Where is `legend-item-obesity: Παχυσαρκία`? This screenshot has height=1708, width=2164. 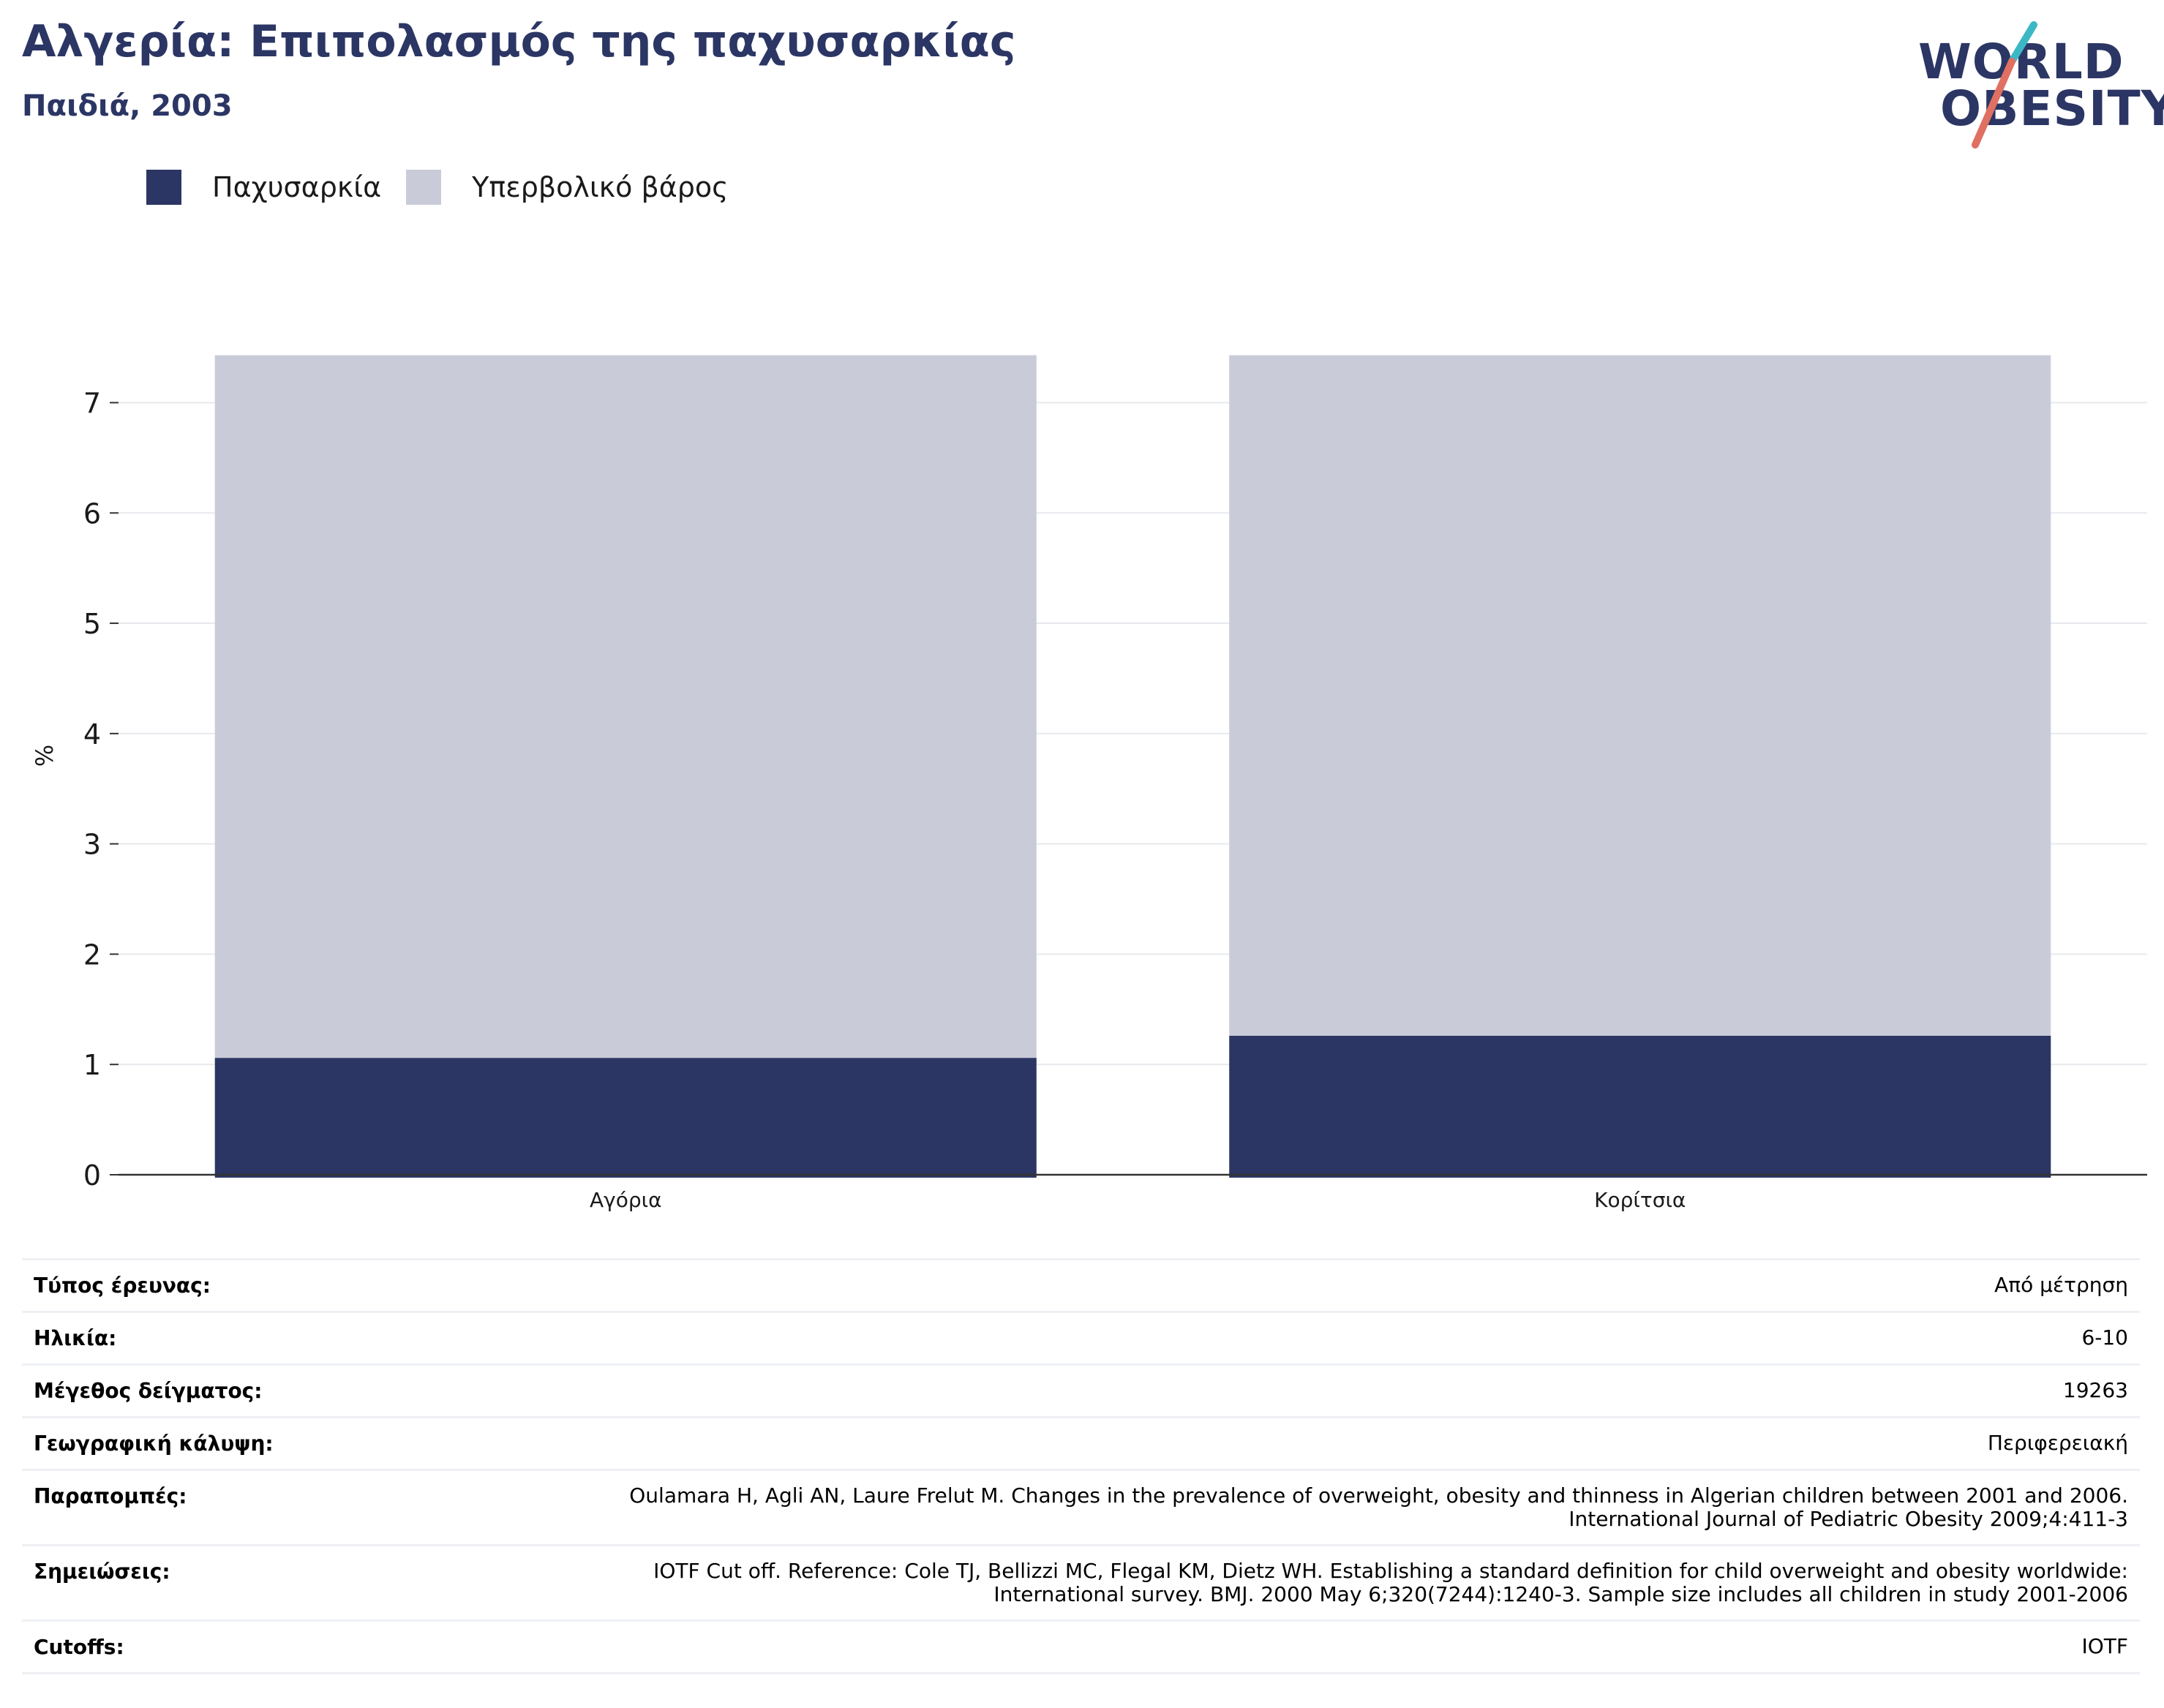
legend-item-obesity: Παχυσαρκία is located at coordinates (263, 187).